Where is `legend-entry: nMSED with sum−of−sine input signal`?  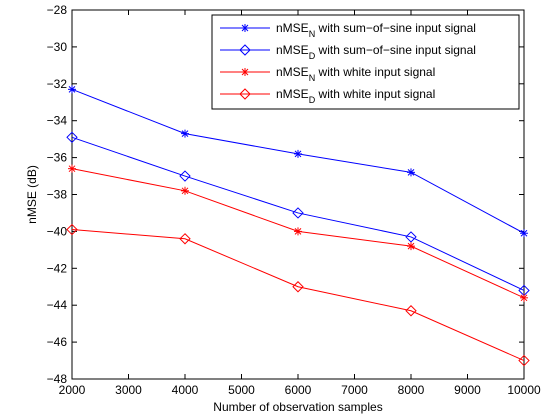 legend-entry: nMSED with sum−of−sine input signal is located at coordinates (348, 52).